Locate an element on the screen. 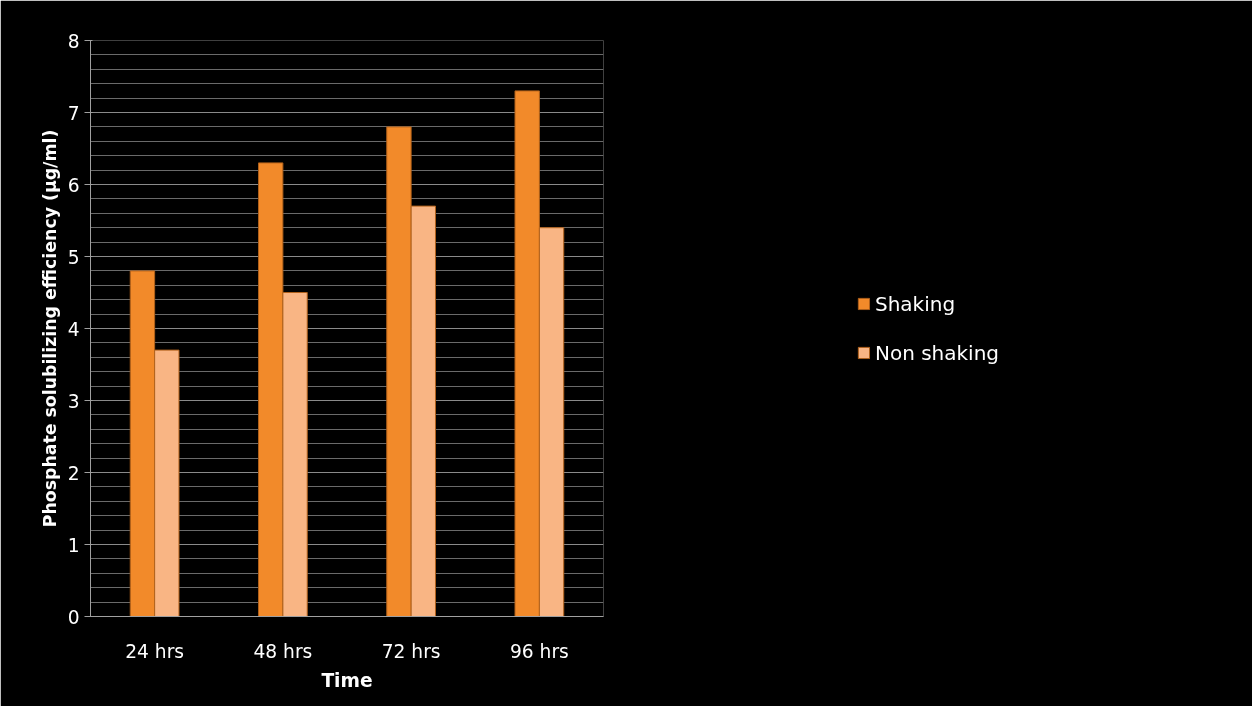  y-tick-label: 6 is located at coordinates (73, 185).